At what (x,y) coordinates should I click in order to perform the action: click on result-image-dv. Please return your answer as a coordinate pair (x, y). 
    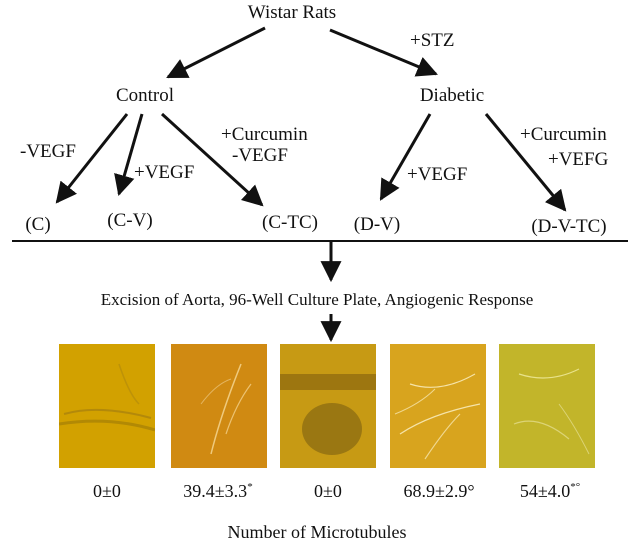
    Looking at the image, I should click on (438, 406).